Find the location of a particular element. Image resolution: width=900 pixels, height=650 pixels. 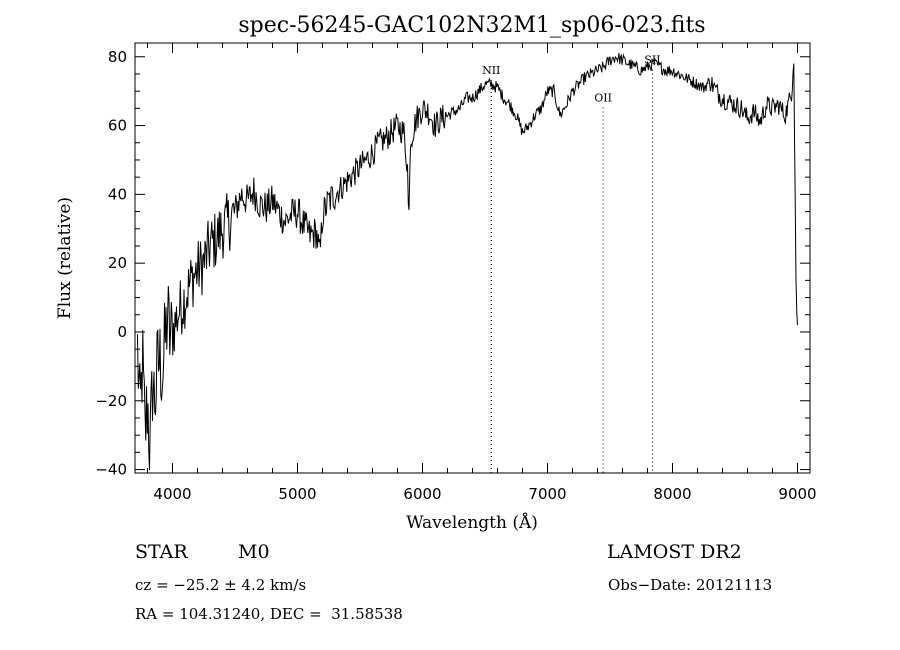

y-tick-label: −20 is located at coordinates (111, 401).